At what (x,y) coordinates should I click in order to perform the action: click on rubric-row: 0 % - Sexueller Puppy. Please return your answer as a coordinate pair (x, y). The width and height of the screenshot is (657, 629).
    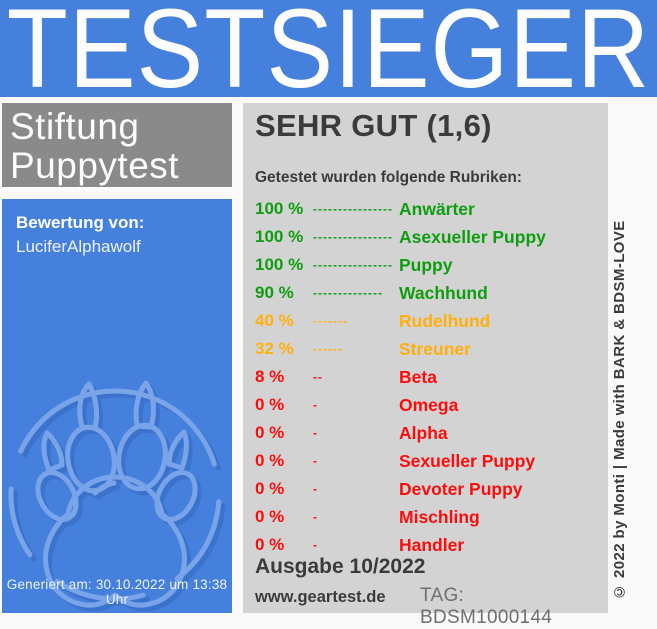
    Looking at the image, I should click on (428, 461).